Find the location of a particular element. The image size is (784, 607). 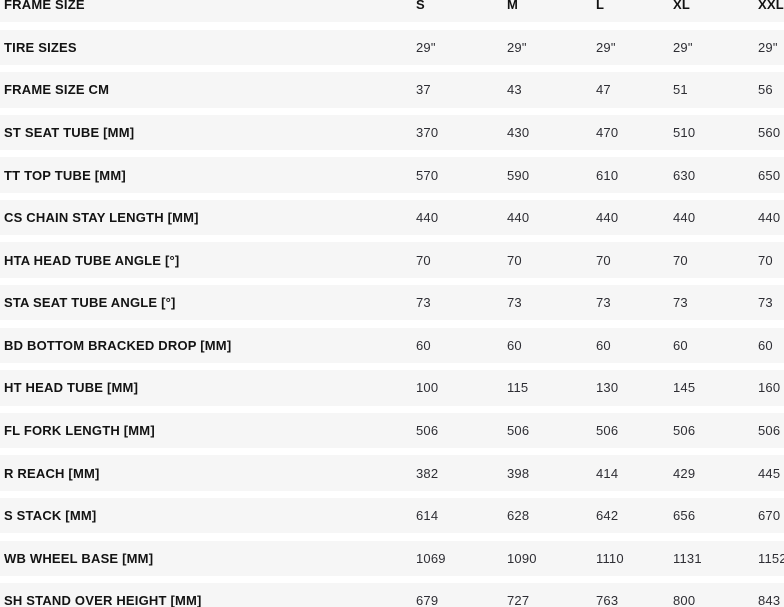

row-label: HTA HEAD TUBE ANGLE [°] is located at coordinates (92, 260).